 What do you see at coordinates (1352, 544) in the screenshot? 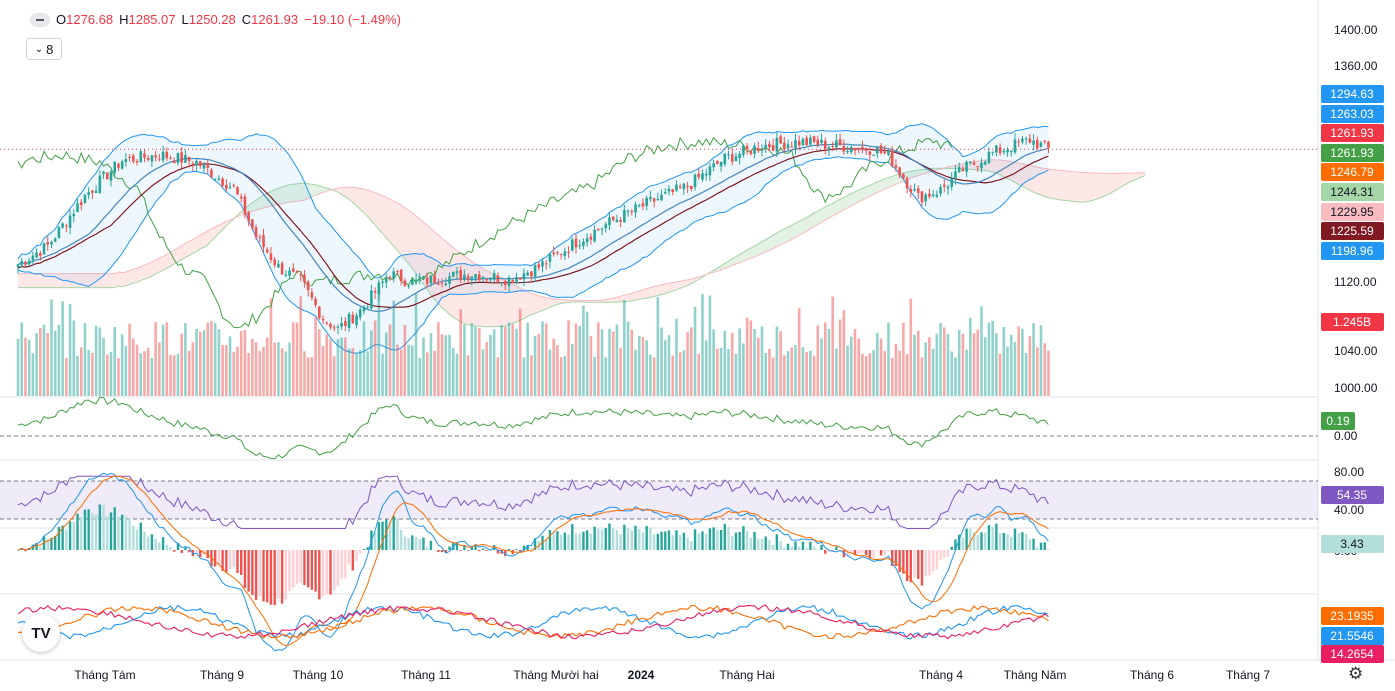
I see `macd-label-value: 3.43` at bounding box center [1352, 544].